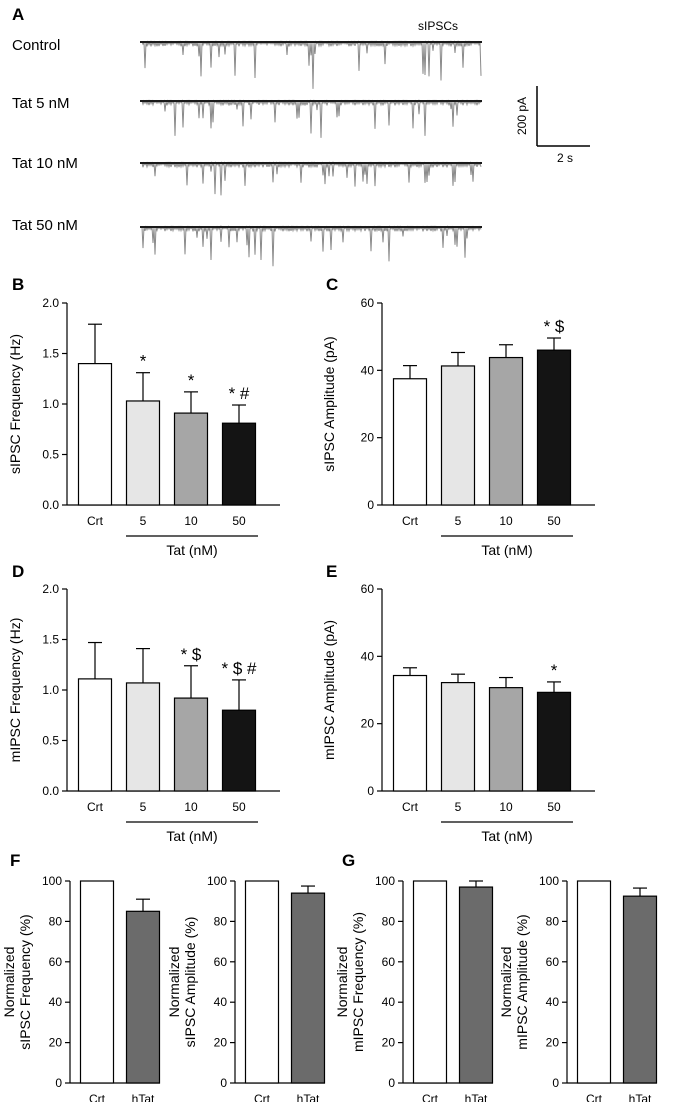  What do you see at coordinates (50, 455) in the screenshot?
I see `y-tick-label: 0.5` at bounding box center [50, 455].